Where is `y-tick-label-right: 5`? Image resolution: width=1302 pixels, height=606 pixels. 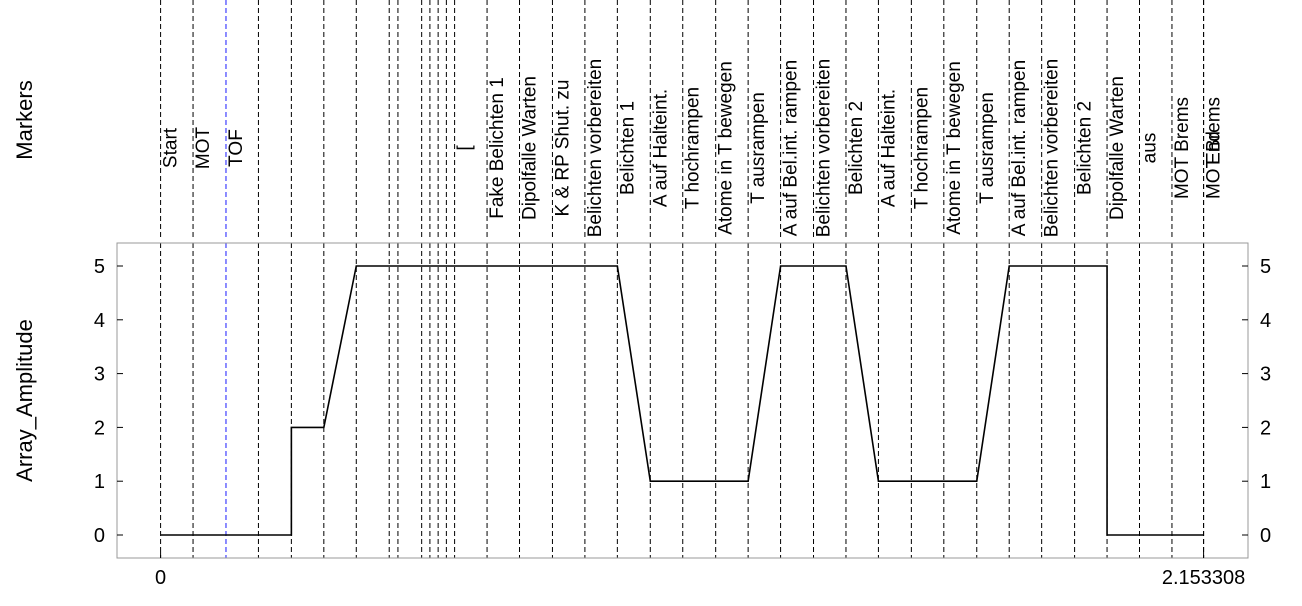 y-tick-label-right: 5 is located at coordinates (1265, 267).